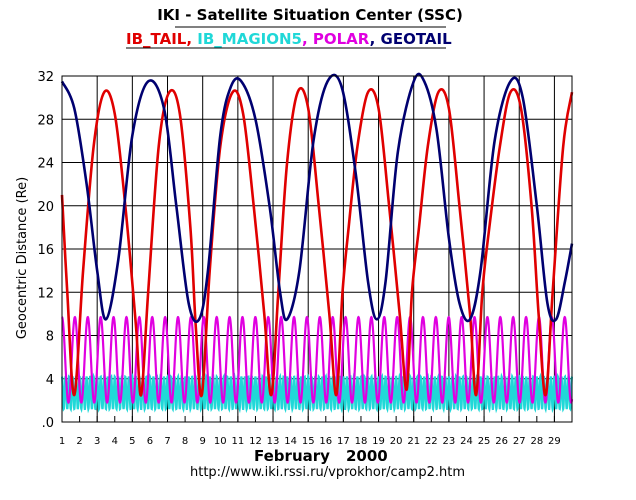  Describe the element at coordinates (220, 441) in the screenshot. I see `x-tick-label: 10` at that location.